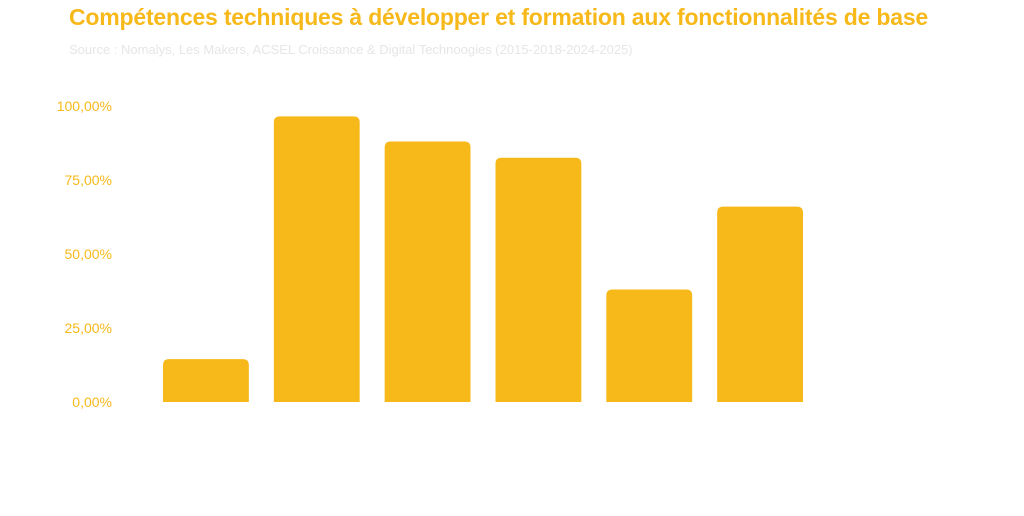  I want to click on y-tick-label: 25,00%, so click(88, 328).